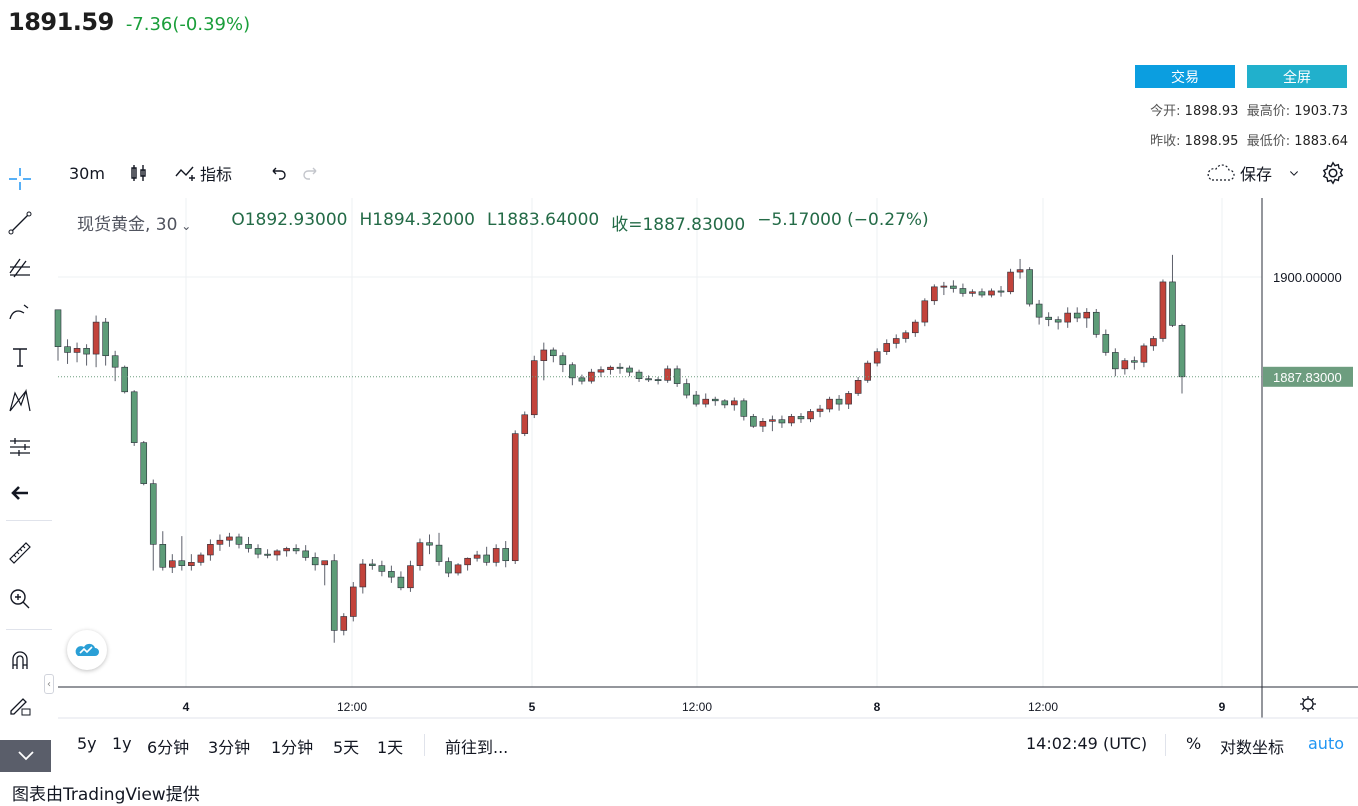 This screenshot has width=1358, height=806. Describe the element at coordinates (20, 599) in the screenshot. I see `zoom-tool` at that location.